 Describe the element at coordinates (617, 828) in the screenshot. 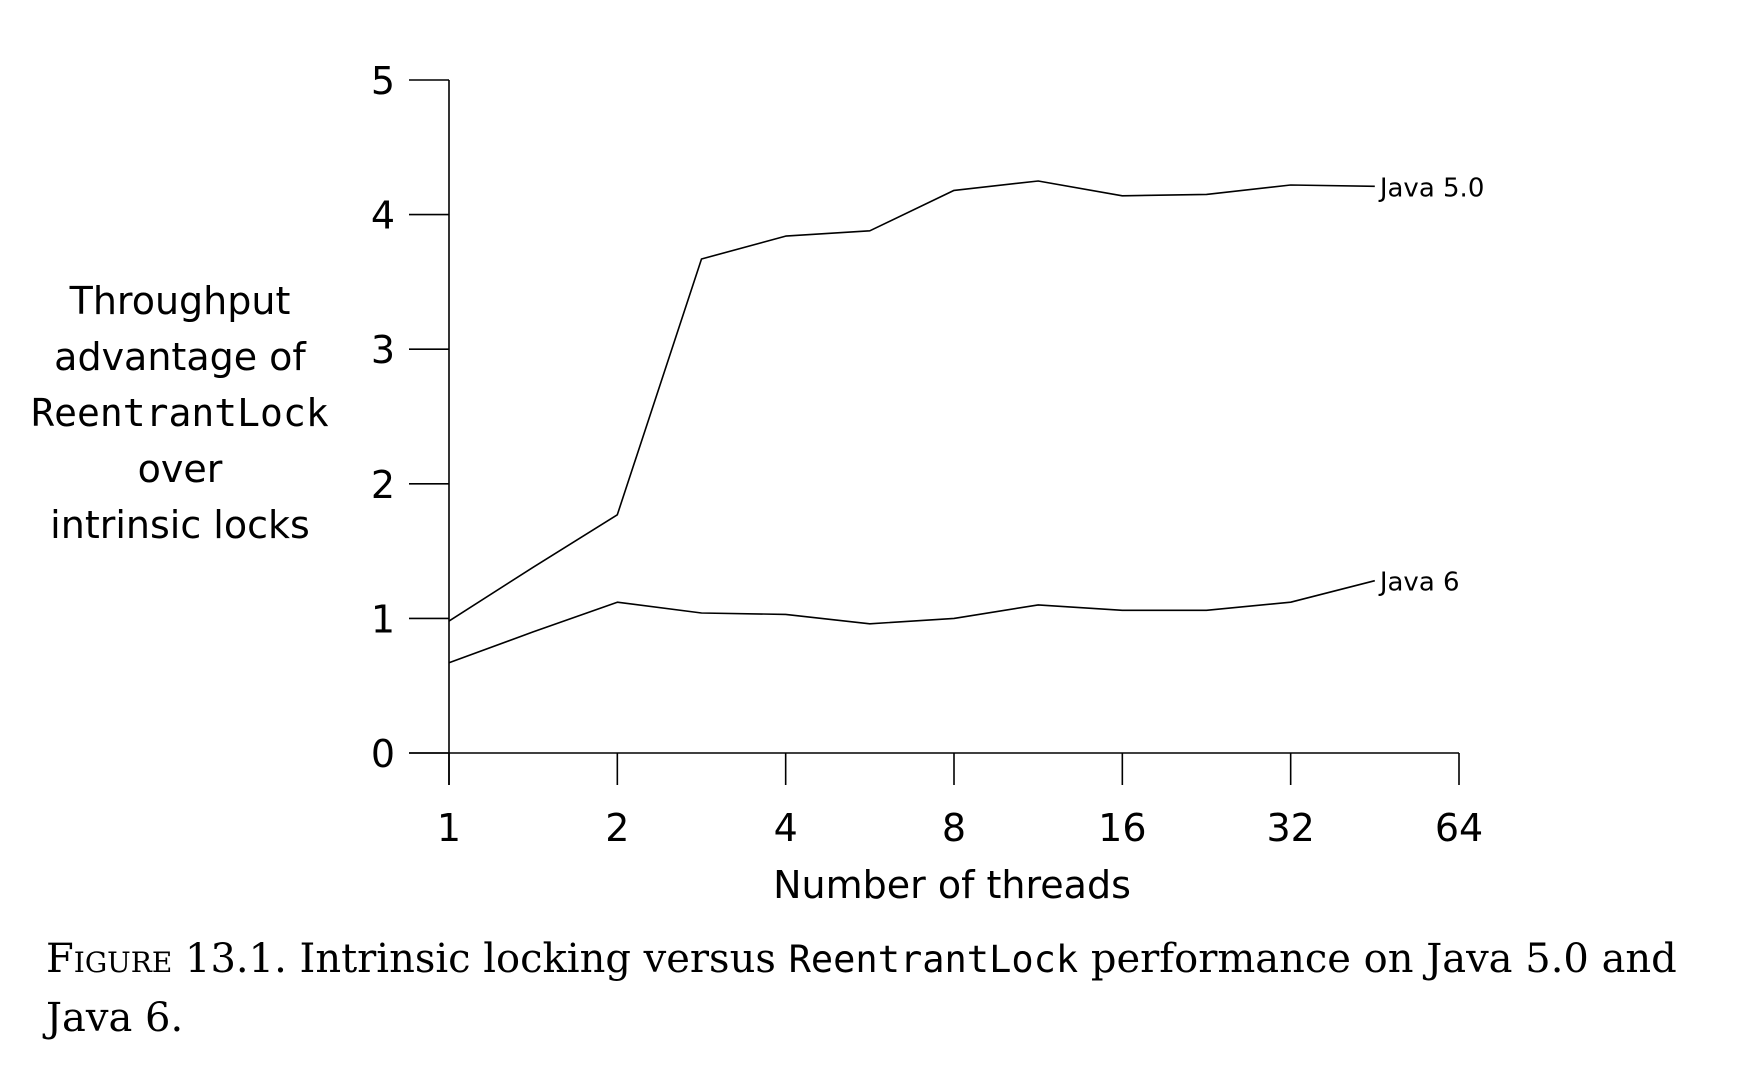

I see `x-tick-label: 2` at that location.